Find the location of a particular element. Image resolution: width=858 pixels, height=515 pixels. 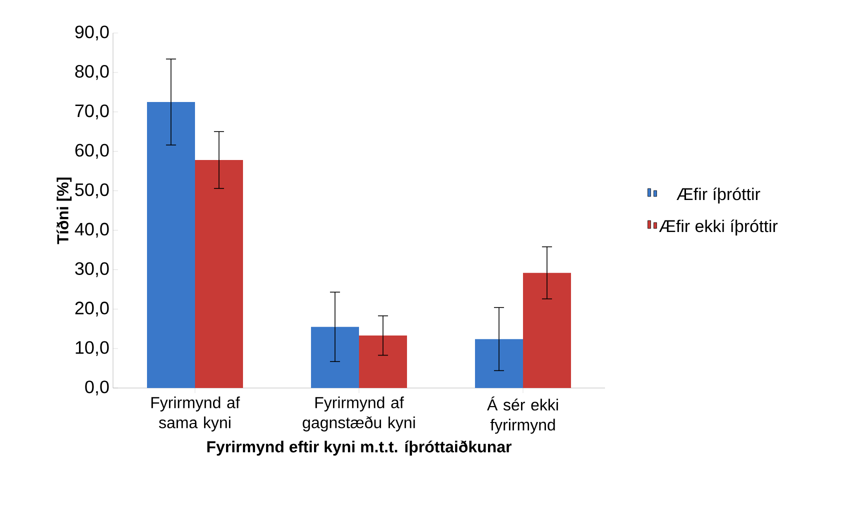

y-tick-label: 30,0 is located at coordinates (92, 270).